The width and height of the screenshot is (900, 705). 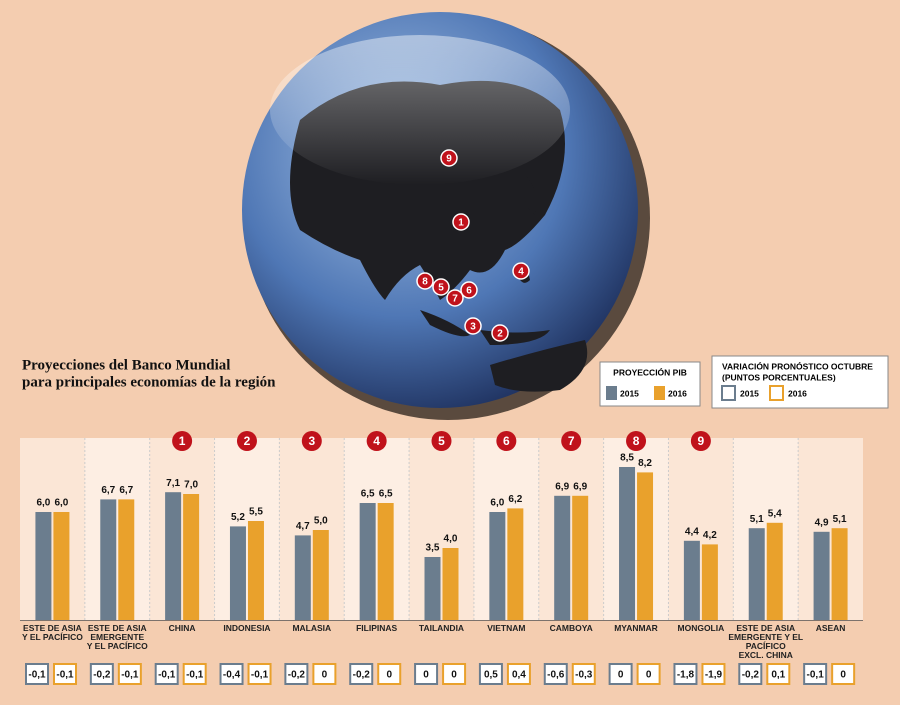 What do you see at coordinates (232, 675) in the screenshot?
I see `variation-label: -0,4` at bounding box center [232, 675].